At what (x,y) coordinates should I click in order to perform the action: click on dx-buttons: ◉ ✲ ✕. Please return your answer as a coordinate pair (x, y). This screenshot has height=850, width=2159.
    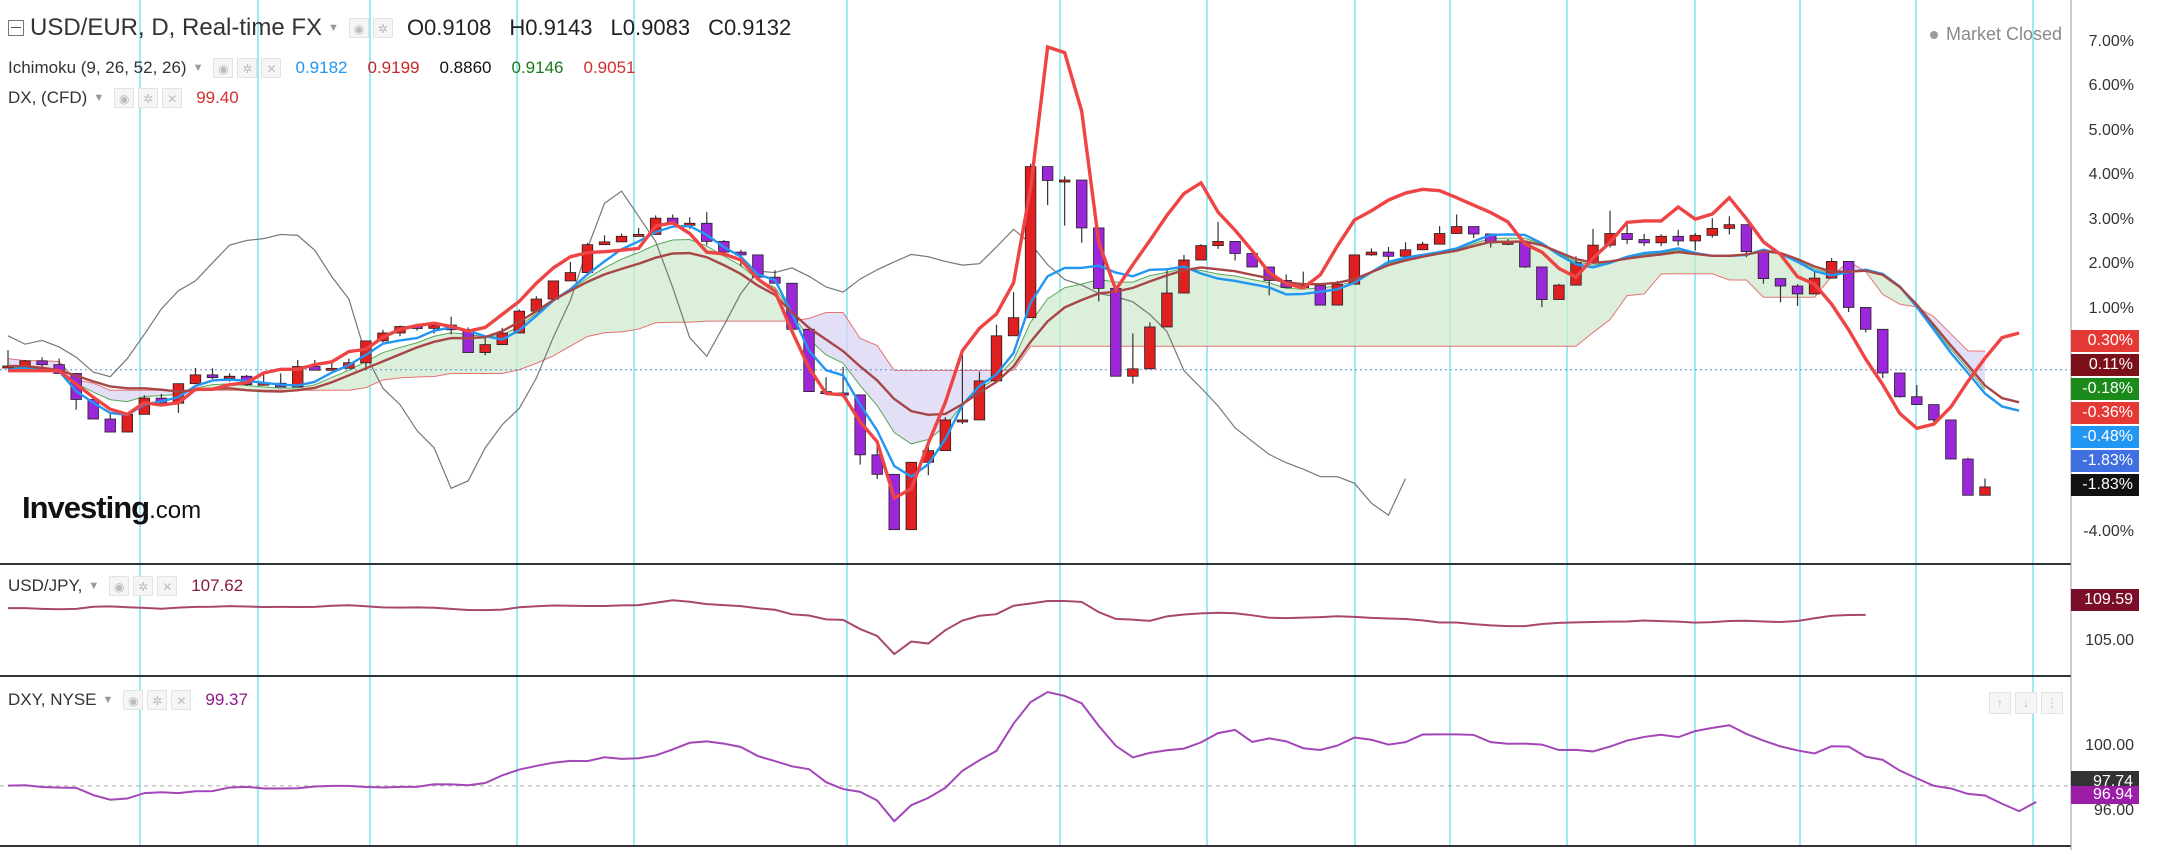
    Looking at the image, I should click on (148, 98).